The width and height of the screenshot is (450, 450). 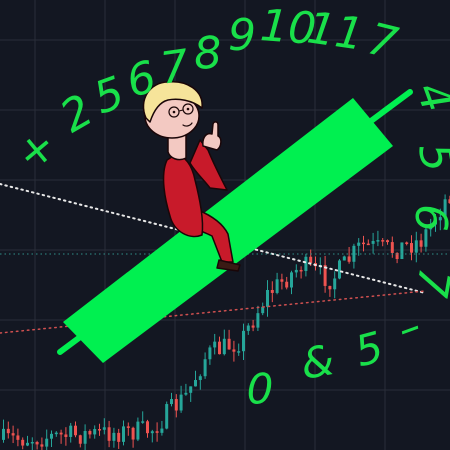 I want to click on figure-eye-left, so click(x=174, y=112).